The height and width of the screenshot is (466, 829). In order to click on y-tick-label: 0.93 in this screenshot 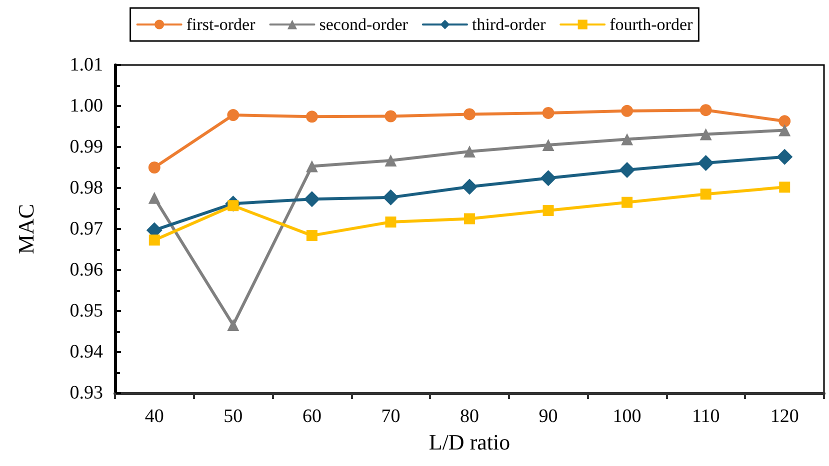, I will do `click(86, 393)`.